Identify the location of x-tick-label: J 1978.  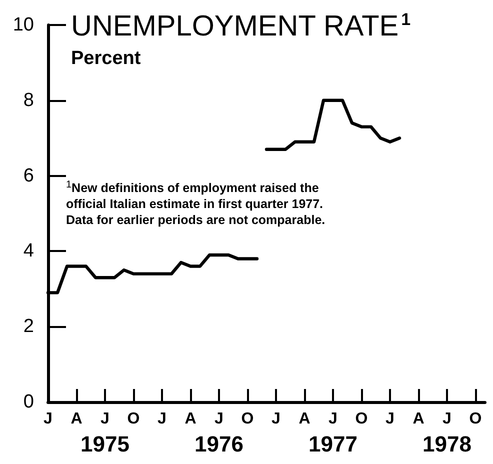
(447, 433).